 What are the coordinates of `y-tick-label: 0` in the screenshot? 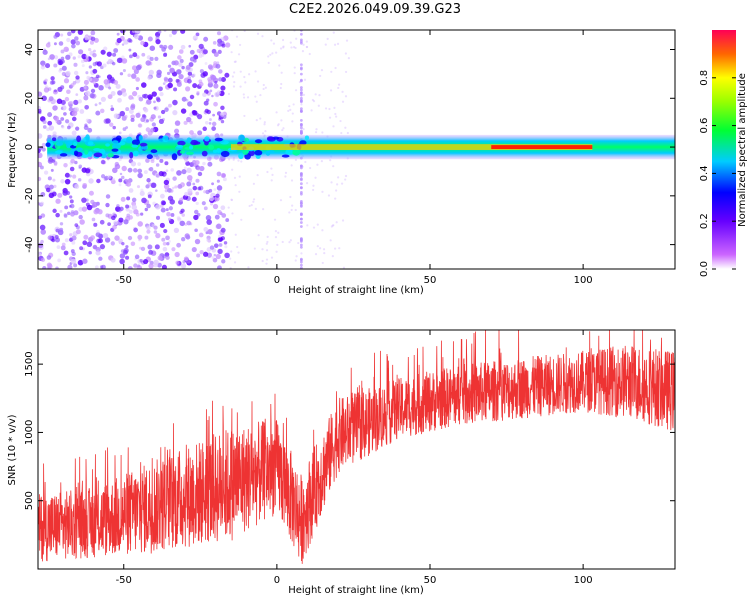 It's located at (29, 147).